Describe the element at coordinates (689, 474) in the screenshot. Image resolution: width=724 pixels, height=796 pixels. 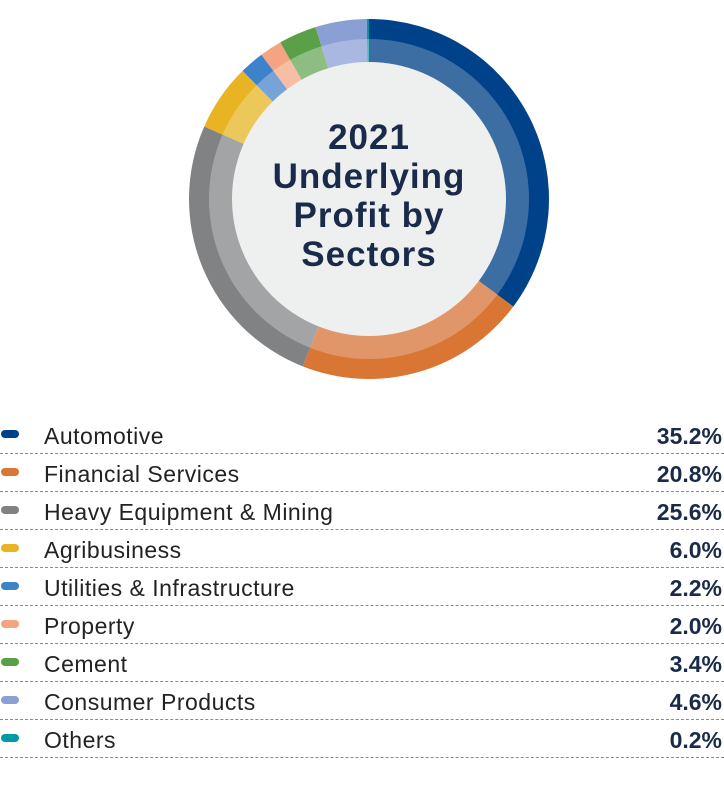
I see `legend-value: 20.8%` at that location.